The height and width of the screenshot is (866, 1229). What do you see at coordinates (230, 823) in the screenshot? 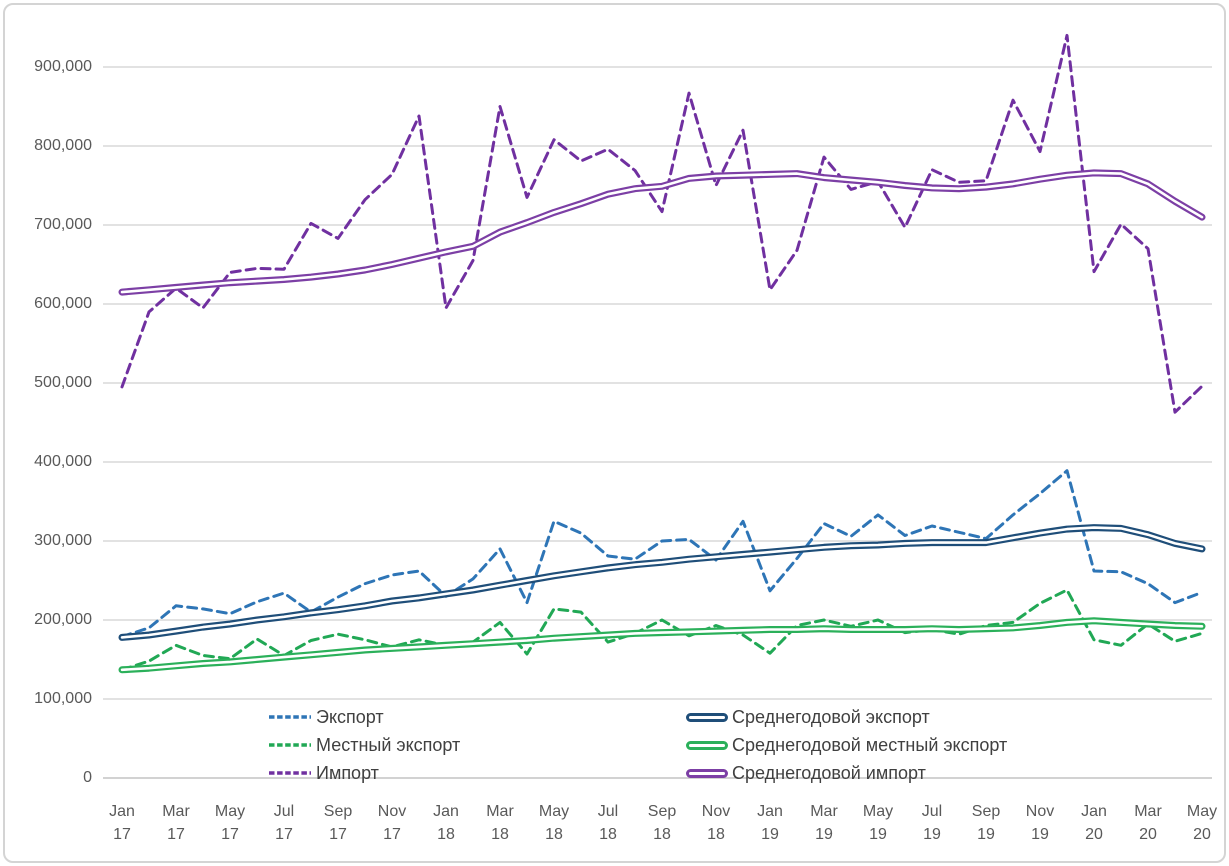
I see `x-axis-label: May 17` at bounding box center [230, 823].